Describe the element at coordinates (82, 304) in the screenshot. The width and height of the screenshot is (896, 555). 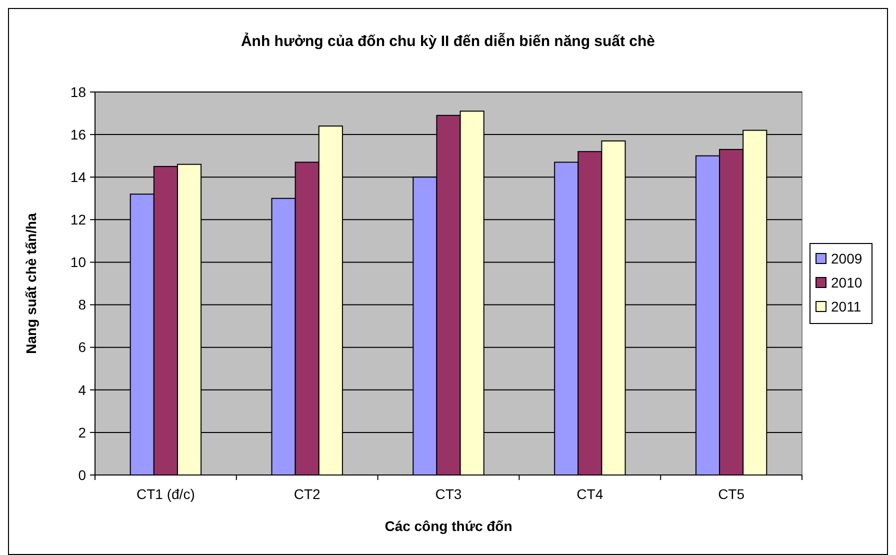
I see `y-tick-label: 8` at that location.